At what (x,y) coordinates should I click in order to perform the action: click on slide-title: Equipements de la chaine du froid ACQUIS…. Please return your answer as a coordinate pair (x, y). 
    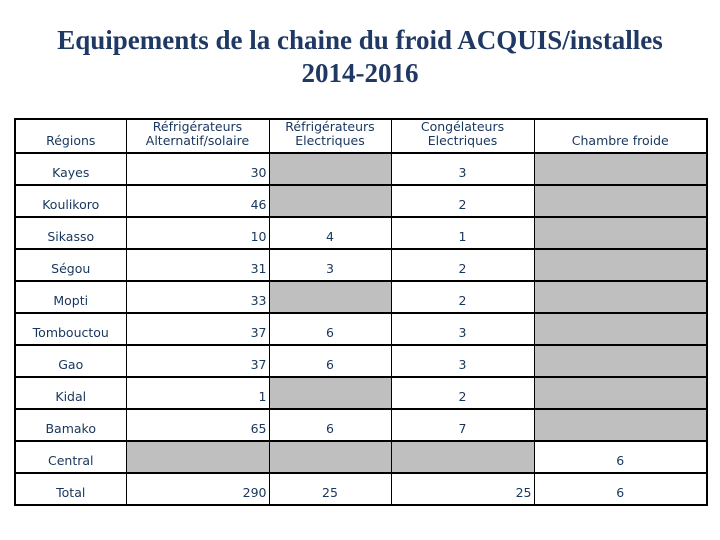
    Looking at the image, I should click on (360, 57).